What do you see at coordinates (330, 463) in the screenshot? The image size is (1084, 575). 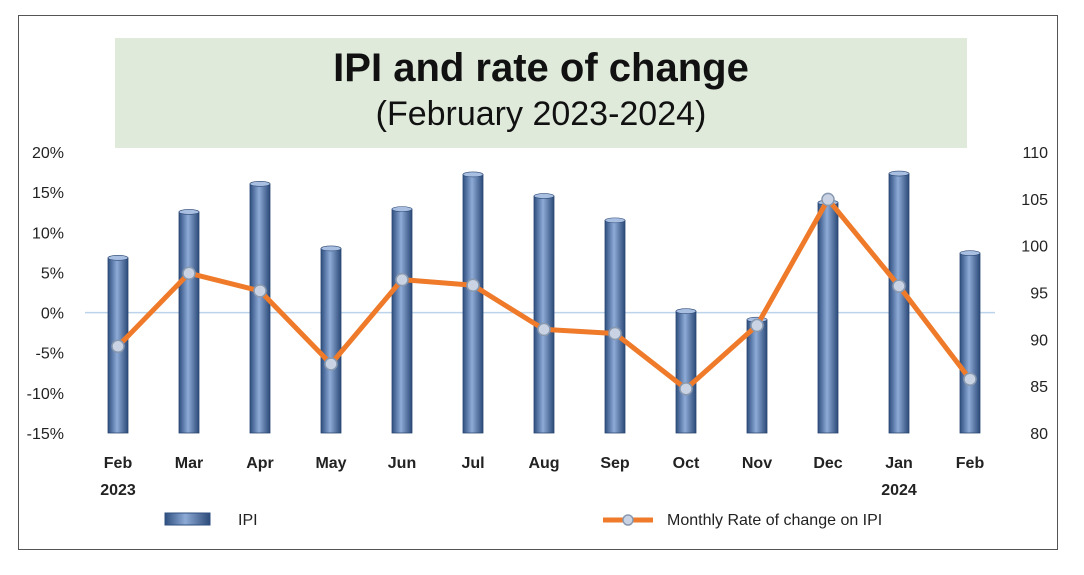 I see `category-label: May` at bounding box center [330, 463].